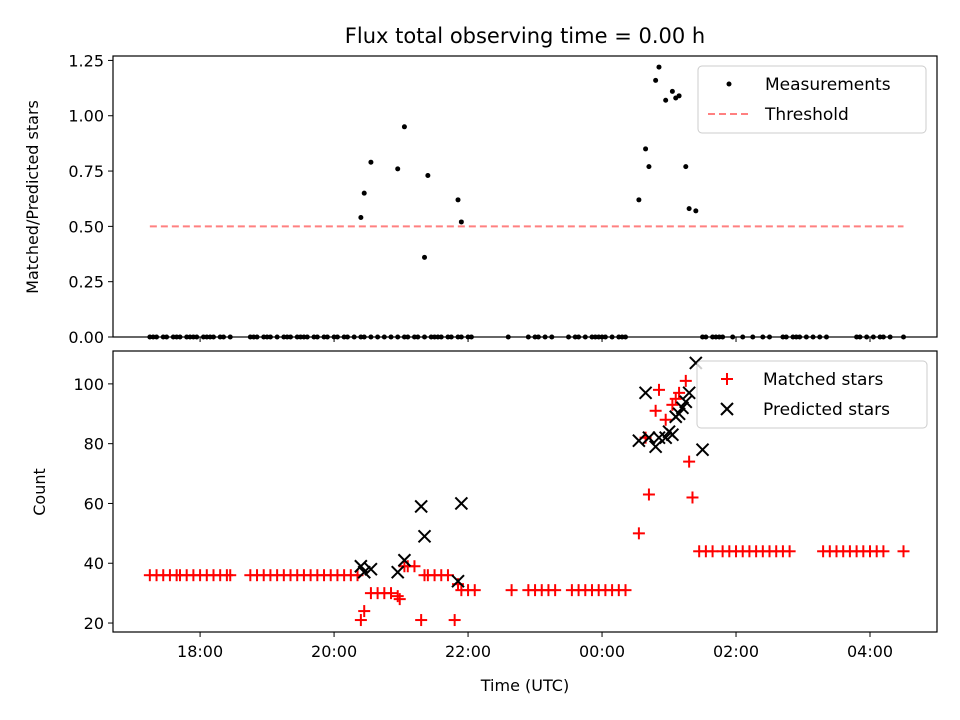  I want to click on legend-predicted-label: Predicted stars, so click(826, 410).